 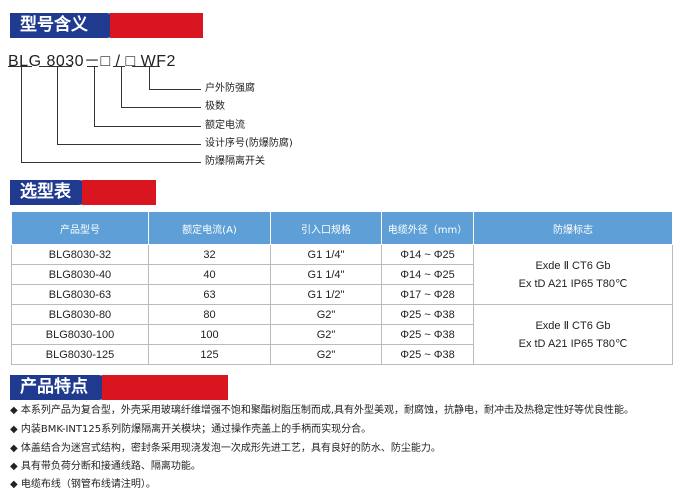 I want to click on table-row: BLG8030-100 100 G2" Φ25 ~ Φ38, so click(x=342, y=334).